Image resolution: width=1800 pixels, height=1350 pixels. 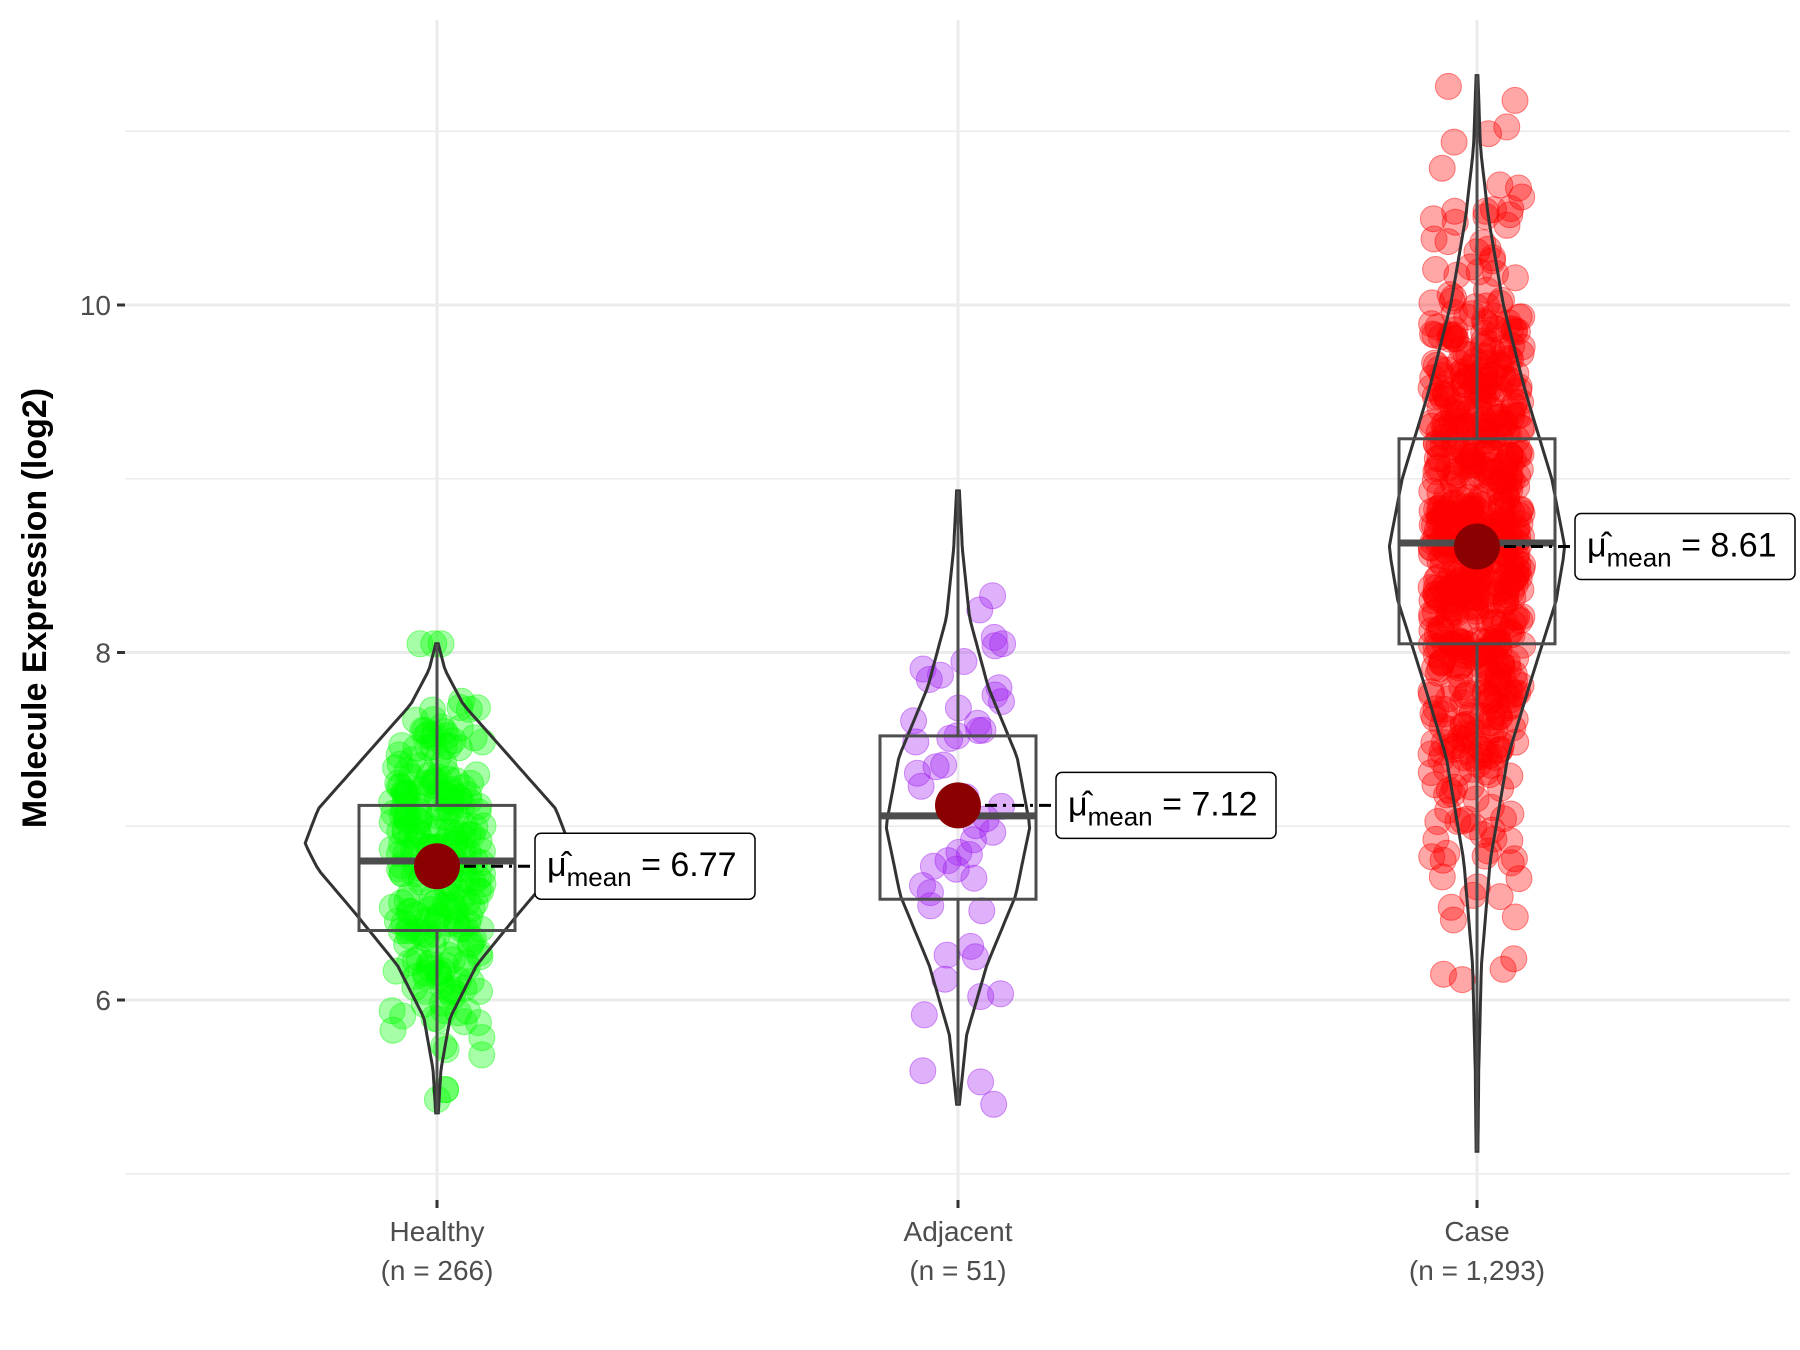 What do you see at coordinates (437, 1231) in the screenshot?
I see `x-category-label: Healthy` at bounding box center [437, 1231].